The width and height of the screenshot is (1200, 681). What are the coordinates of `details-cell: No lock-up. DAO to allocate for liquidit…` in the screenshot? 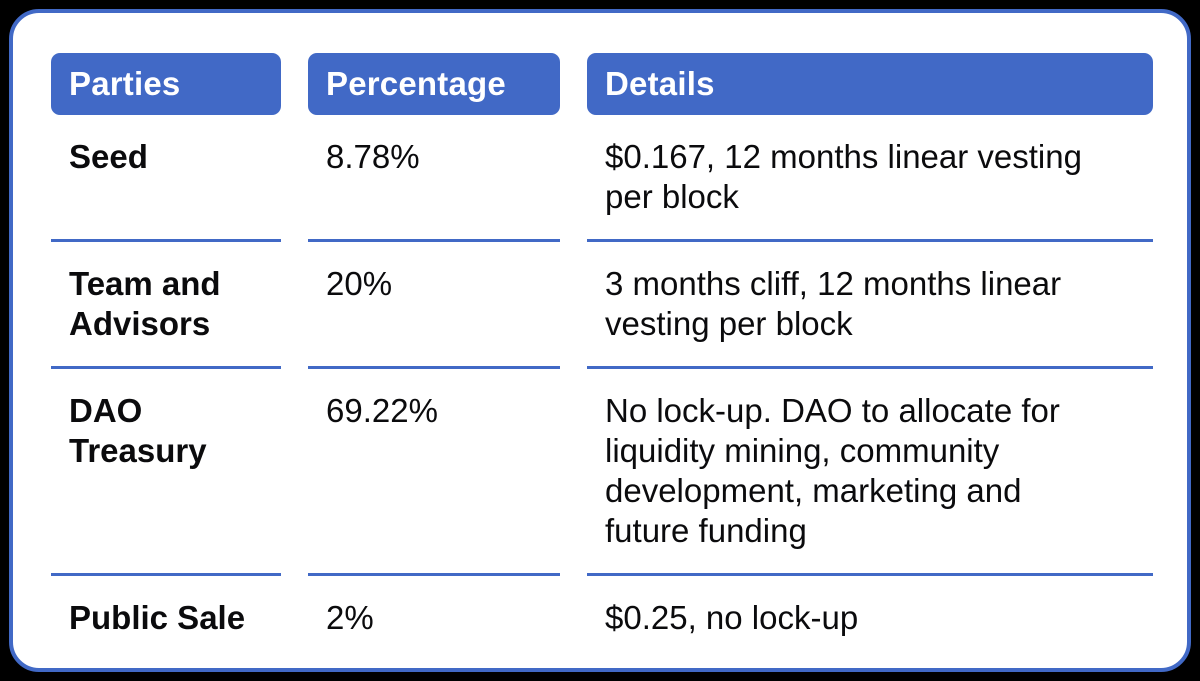 It's located at (870, 469).